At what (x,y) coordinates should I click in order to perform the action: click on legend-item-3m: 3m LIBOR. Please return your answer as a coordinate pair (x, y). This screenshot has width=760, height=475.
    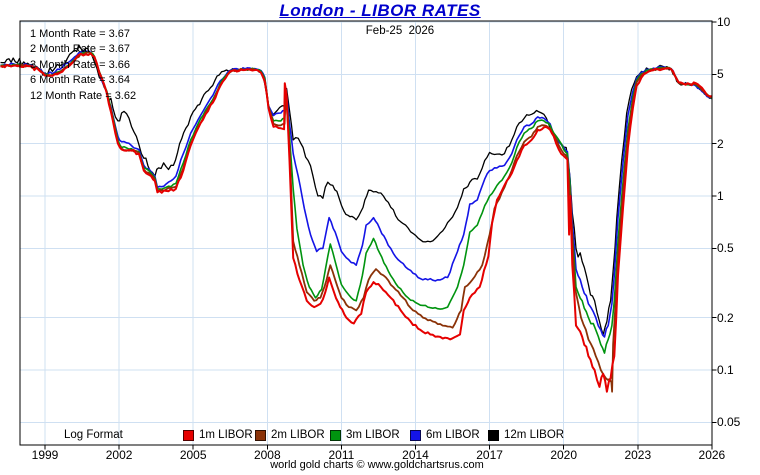
    Looking at the image, I should click on (365, 435).